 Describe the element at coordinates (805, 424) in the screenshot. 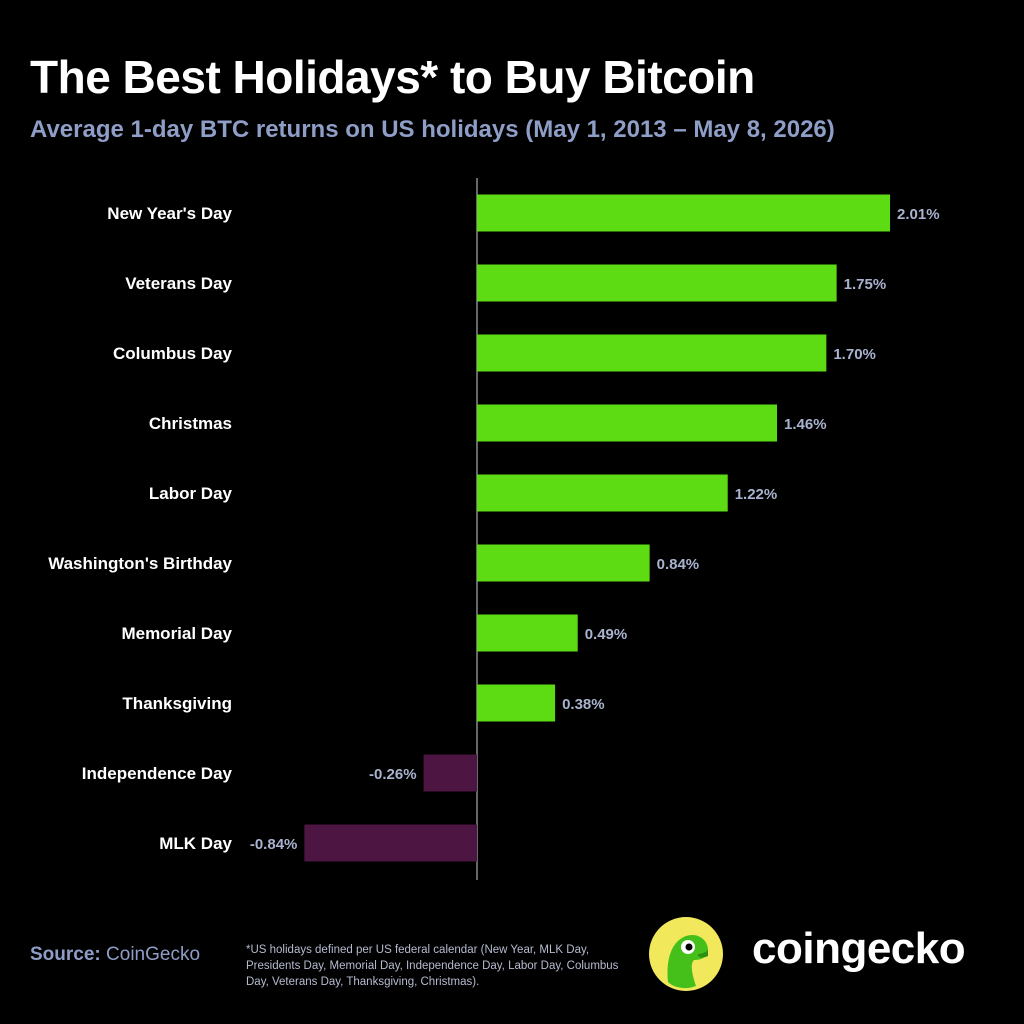

I see `value-label: 1.46%` at that location.